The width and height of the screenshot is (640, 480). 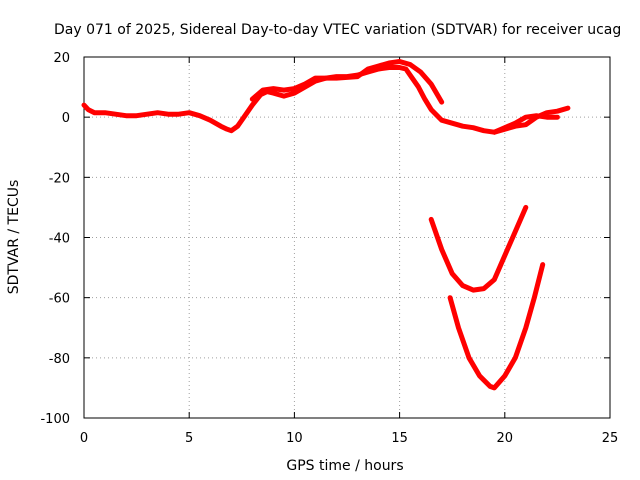 What do you see at coordinates (478, 248) in the screenshot?
I see `series-arc-upper` at bounding box center [478, 248].